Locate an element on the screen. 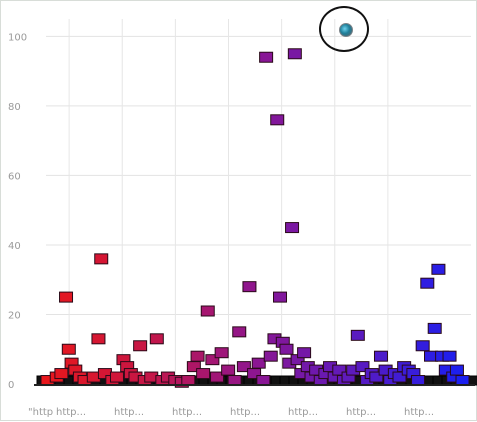  y-tick-label: 20 is located at coordinates (14, 315).